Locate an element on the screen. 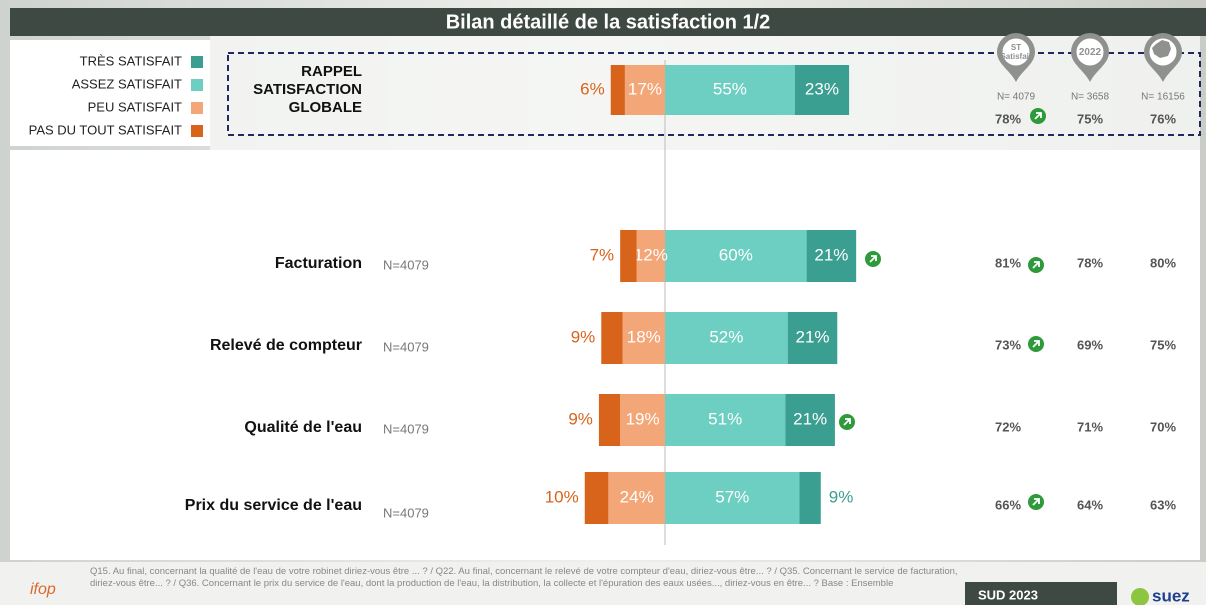  column-header-line: ST is located at coordinates (1016, 47).